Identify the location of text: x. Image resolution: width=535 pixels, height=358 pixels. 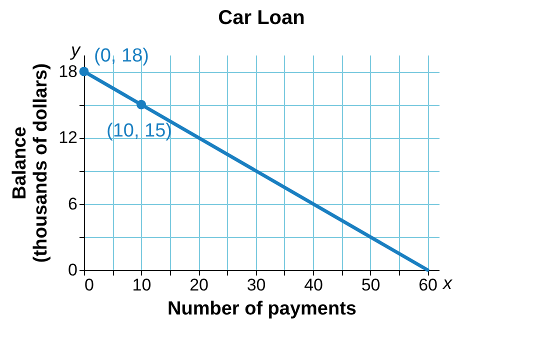
(447, 283).